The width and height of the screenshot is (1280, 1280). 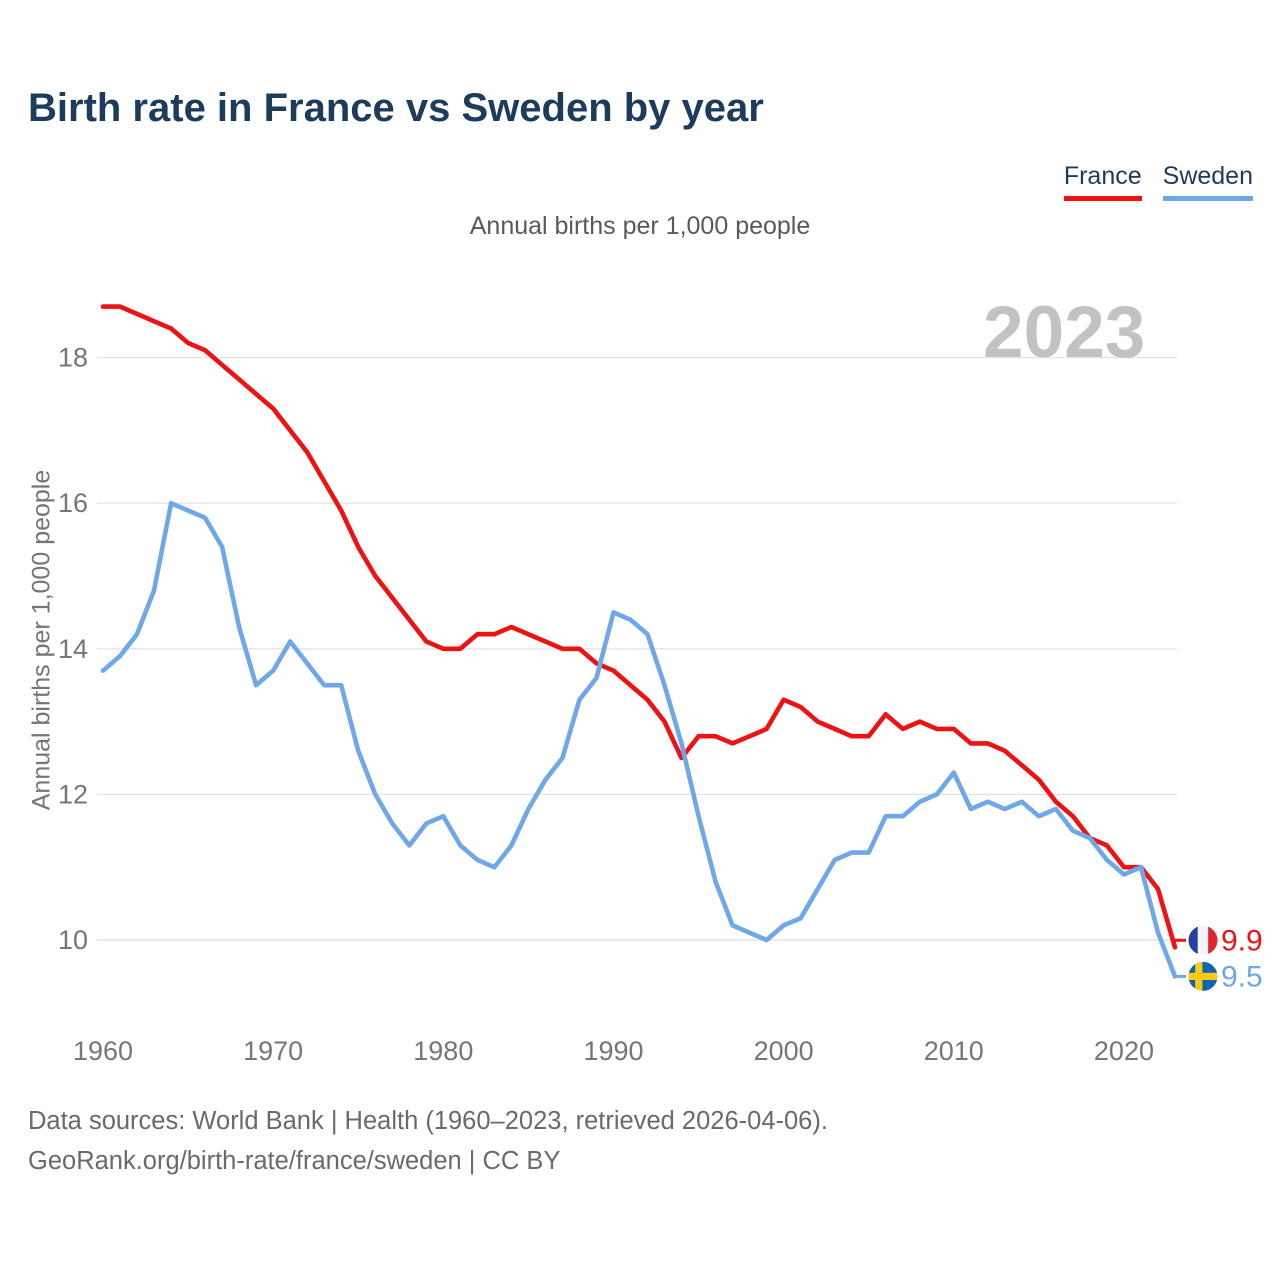 I want to click on legend-item-france: France, so click(x=1102, y=181).